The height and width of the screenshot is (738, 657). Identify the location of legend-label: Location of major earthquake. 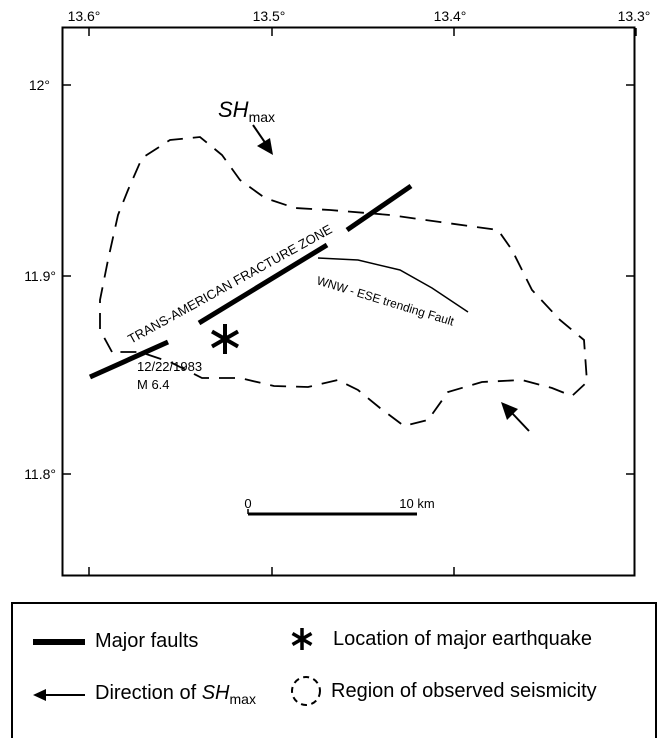
(463, 638).